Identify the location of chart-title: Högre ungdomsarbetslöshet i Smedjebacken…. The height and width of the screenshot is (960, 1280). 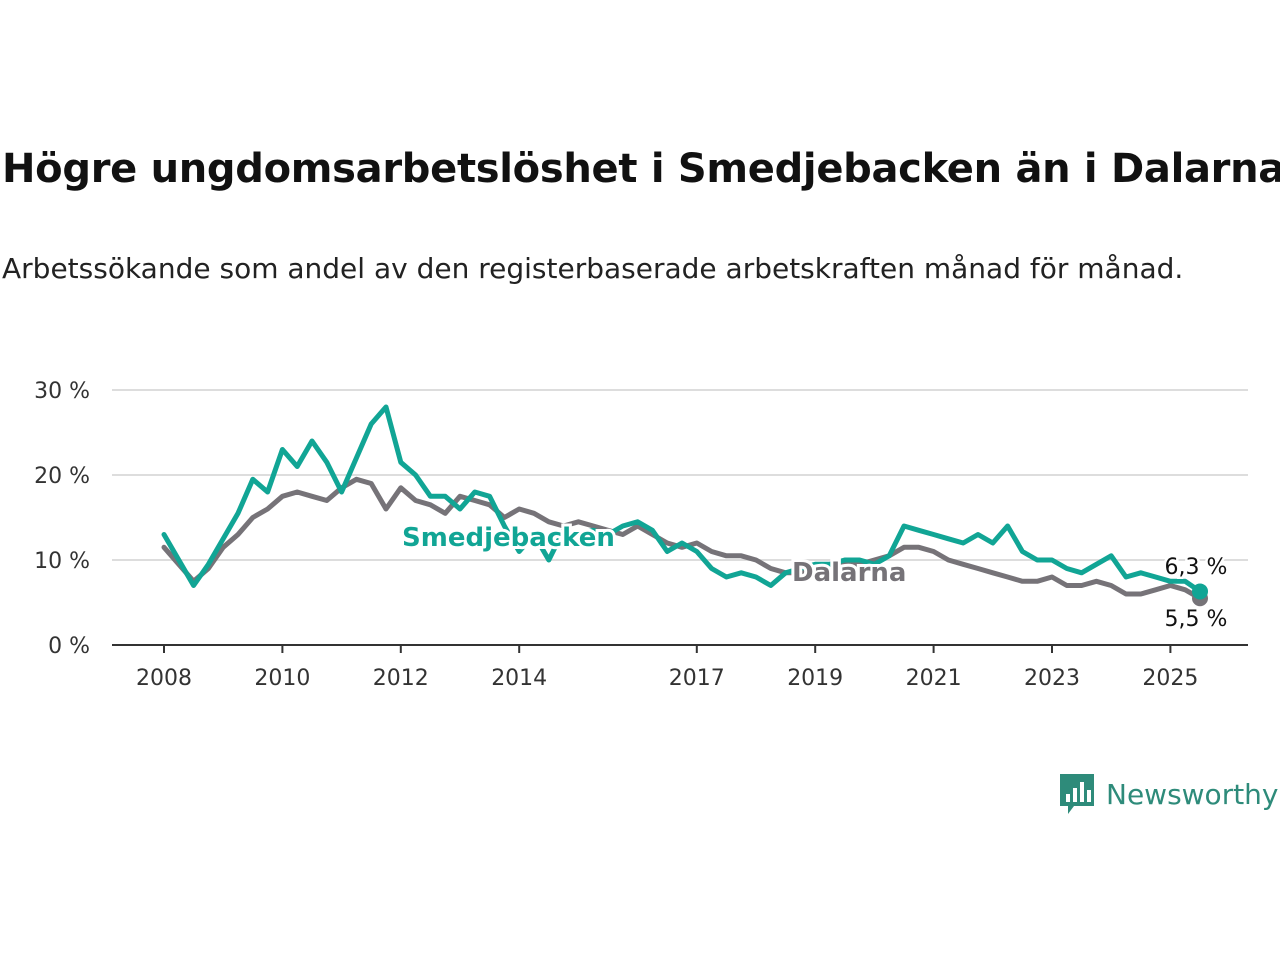
(641, 169).